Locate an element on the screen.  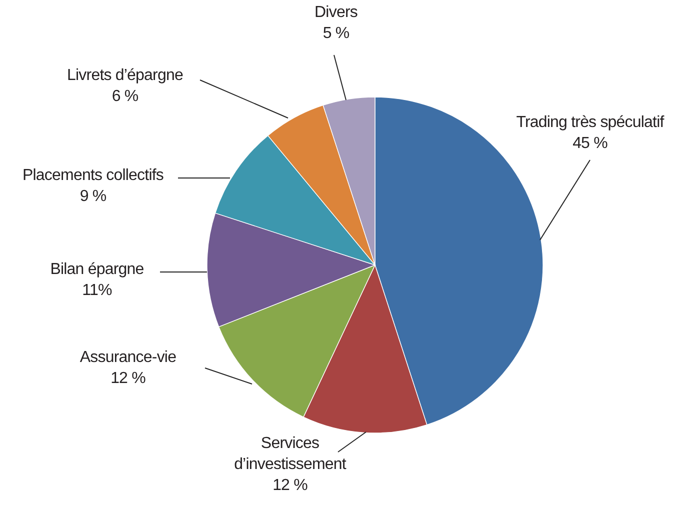
slice-label: Placements collectifs is located at coordinates (93, 175).